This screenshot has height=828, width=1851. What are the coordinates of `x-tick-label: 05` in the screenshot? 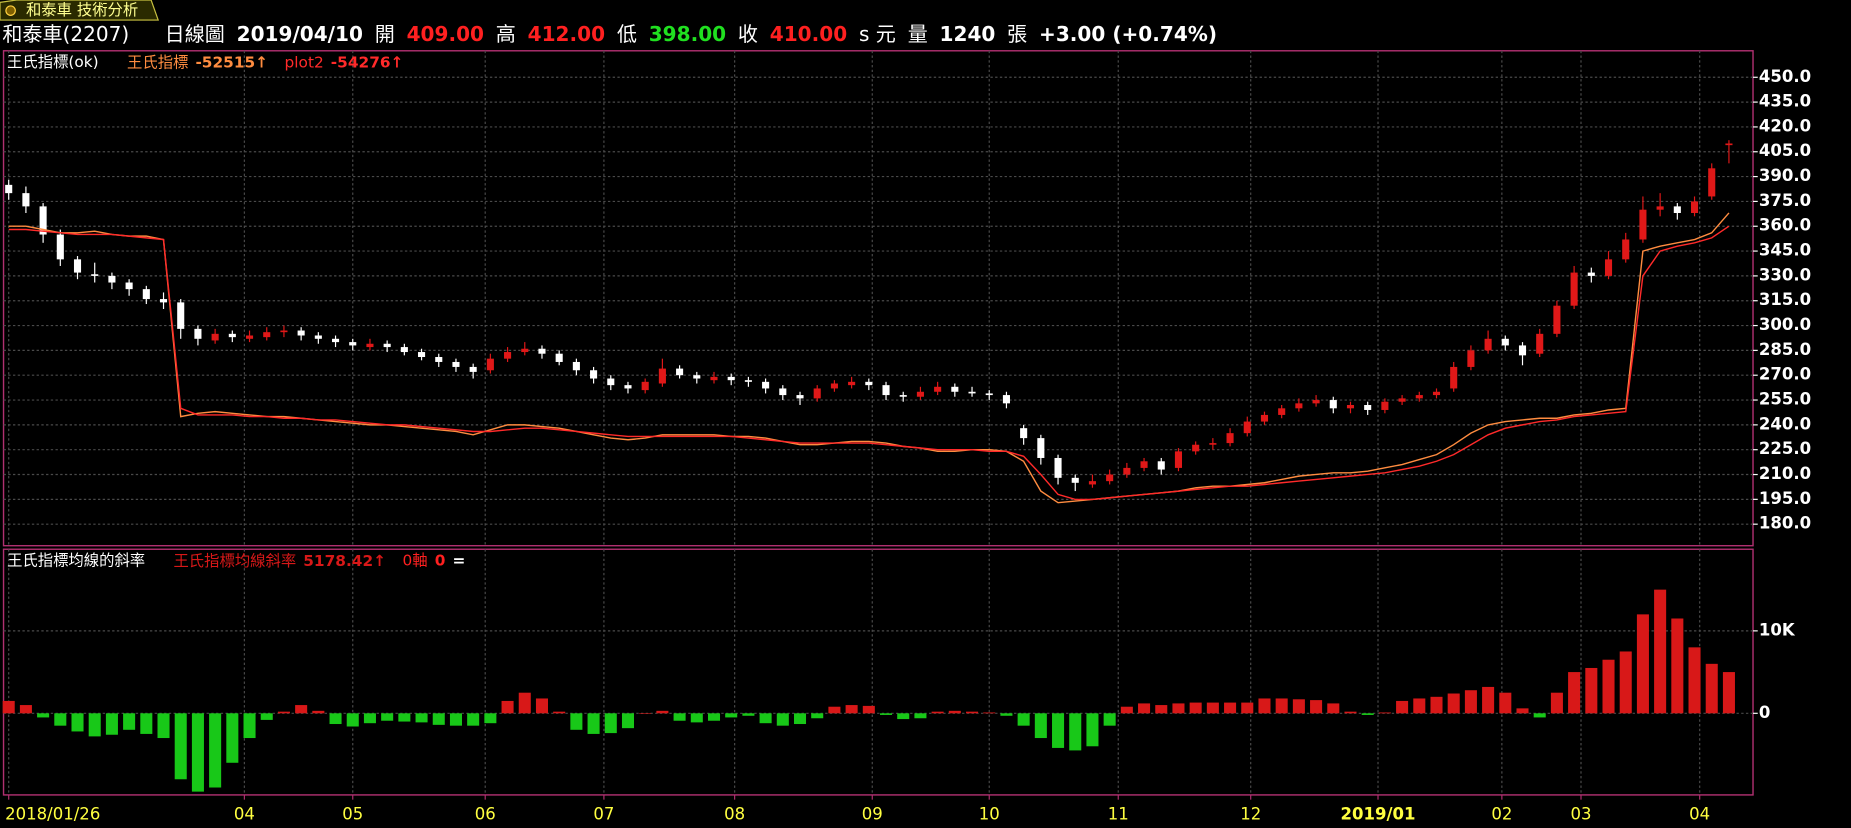 It's located at (352, 814).